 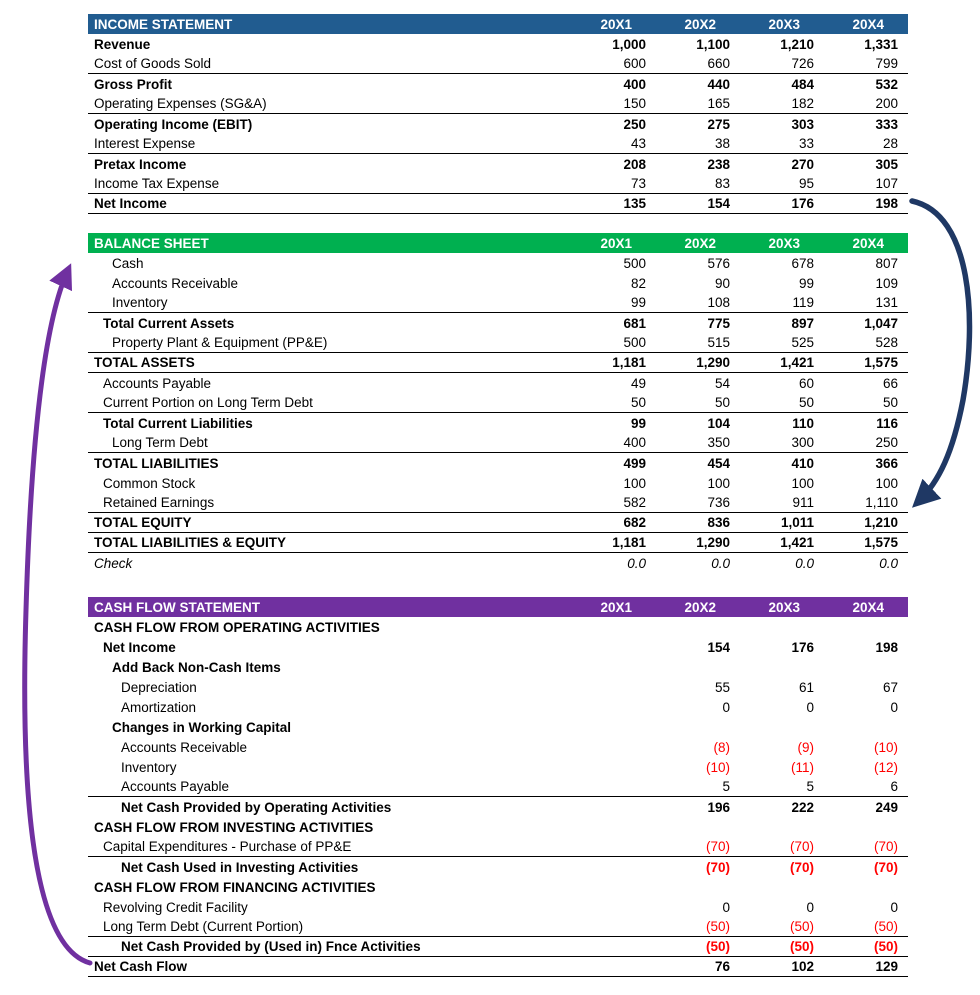 What do you see at coordinates (886, 463) in the screenshot?
I see `cell-value: 366` at bounding box center [886, 463].